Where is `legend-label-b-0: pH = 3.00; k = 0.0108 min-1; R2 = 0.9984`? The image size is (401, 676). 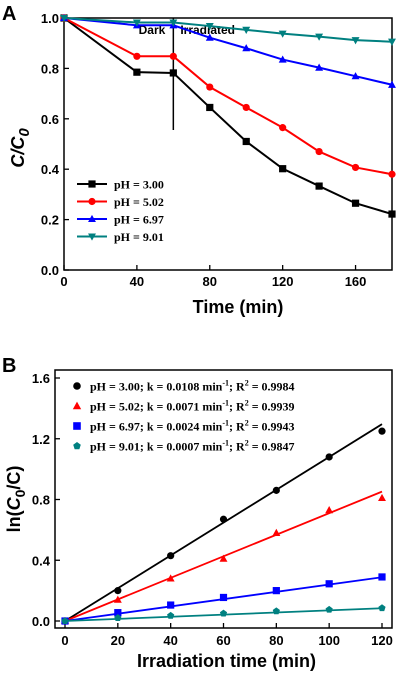
legend-label-b-0: pH = 3.00; k = 0.0108 min-1; R2 = 0.9984 is located at coordinates (192, 386).